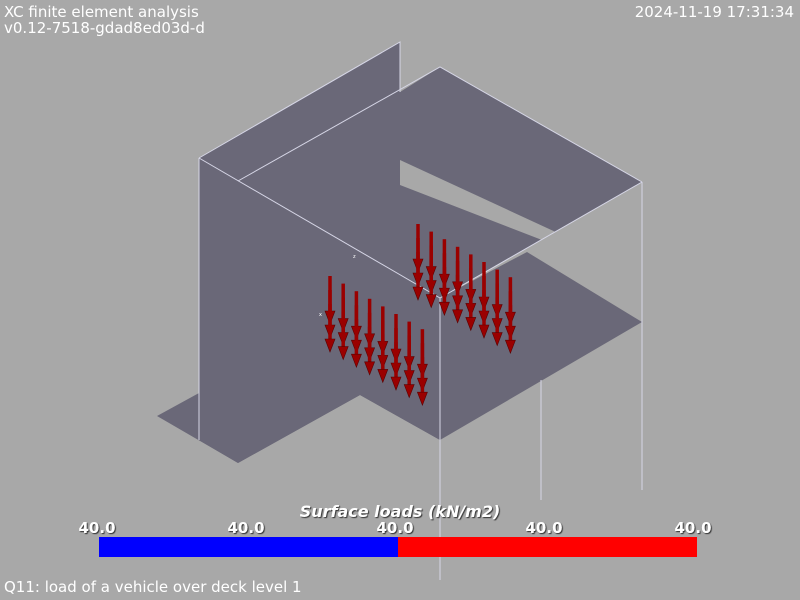 This screenshot has width=800, height=600. I want to click on deck-slot, so click(480, 200).